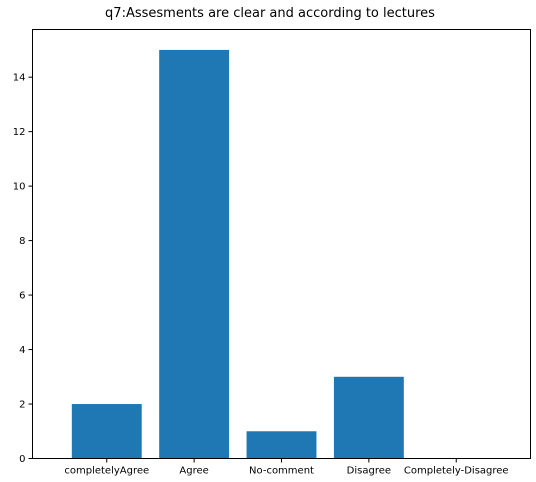 The width and height of the screenshot is (536, 482). I want to click on y-axis: 0 2 4 6 8 10 12 14, so click(23, 269).